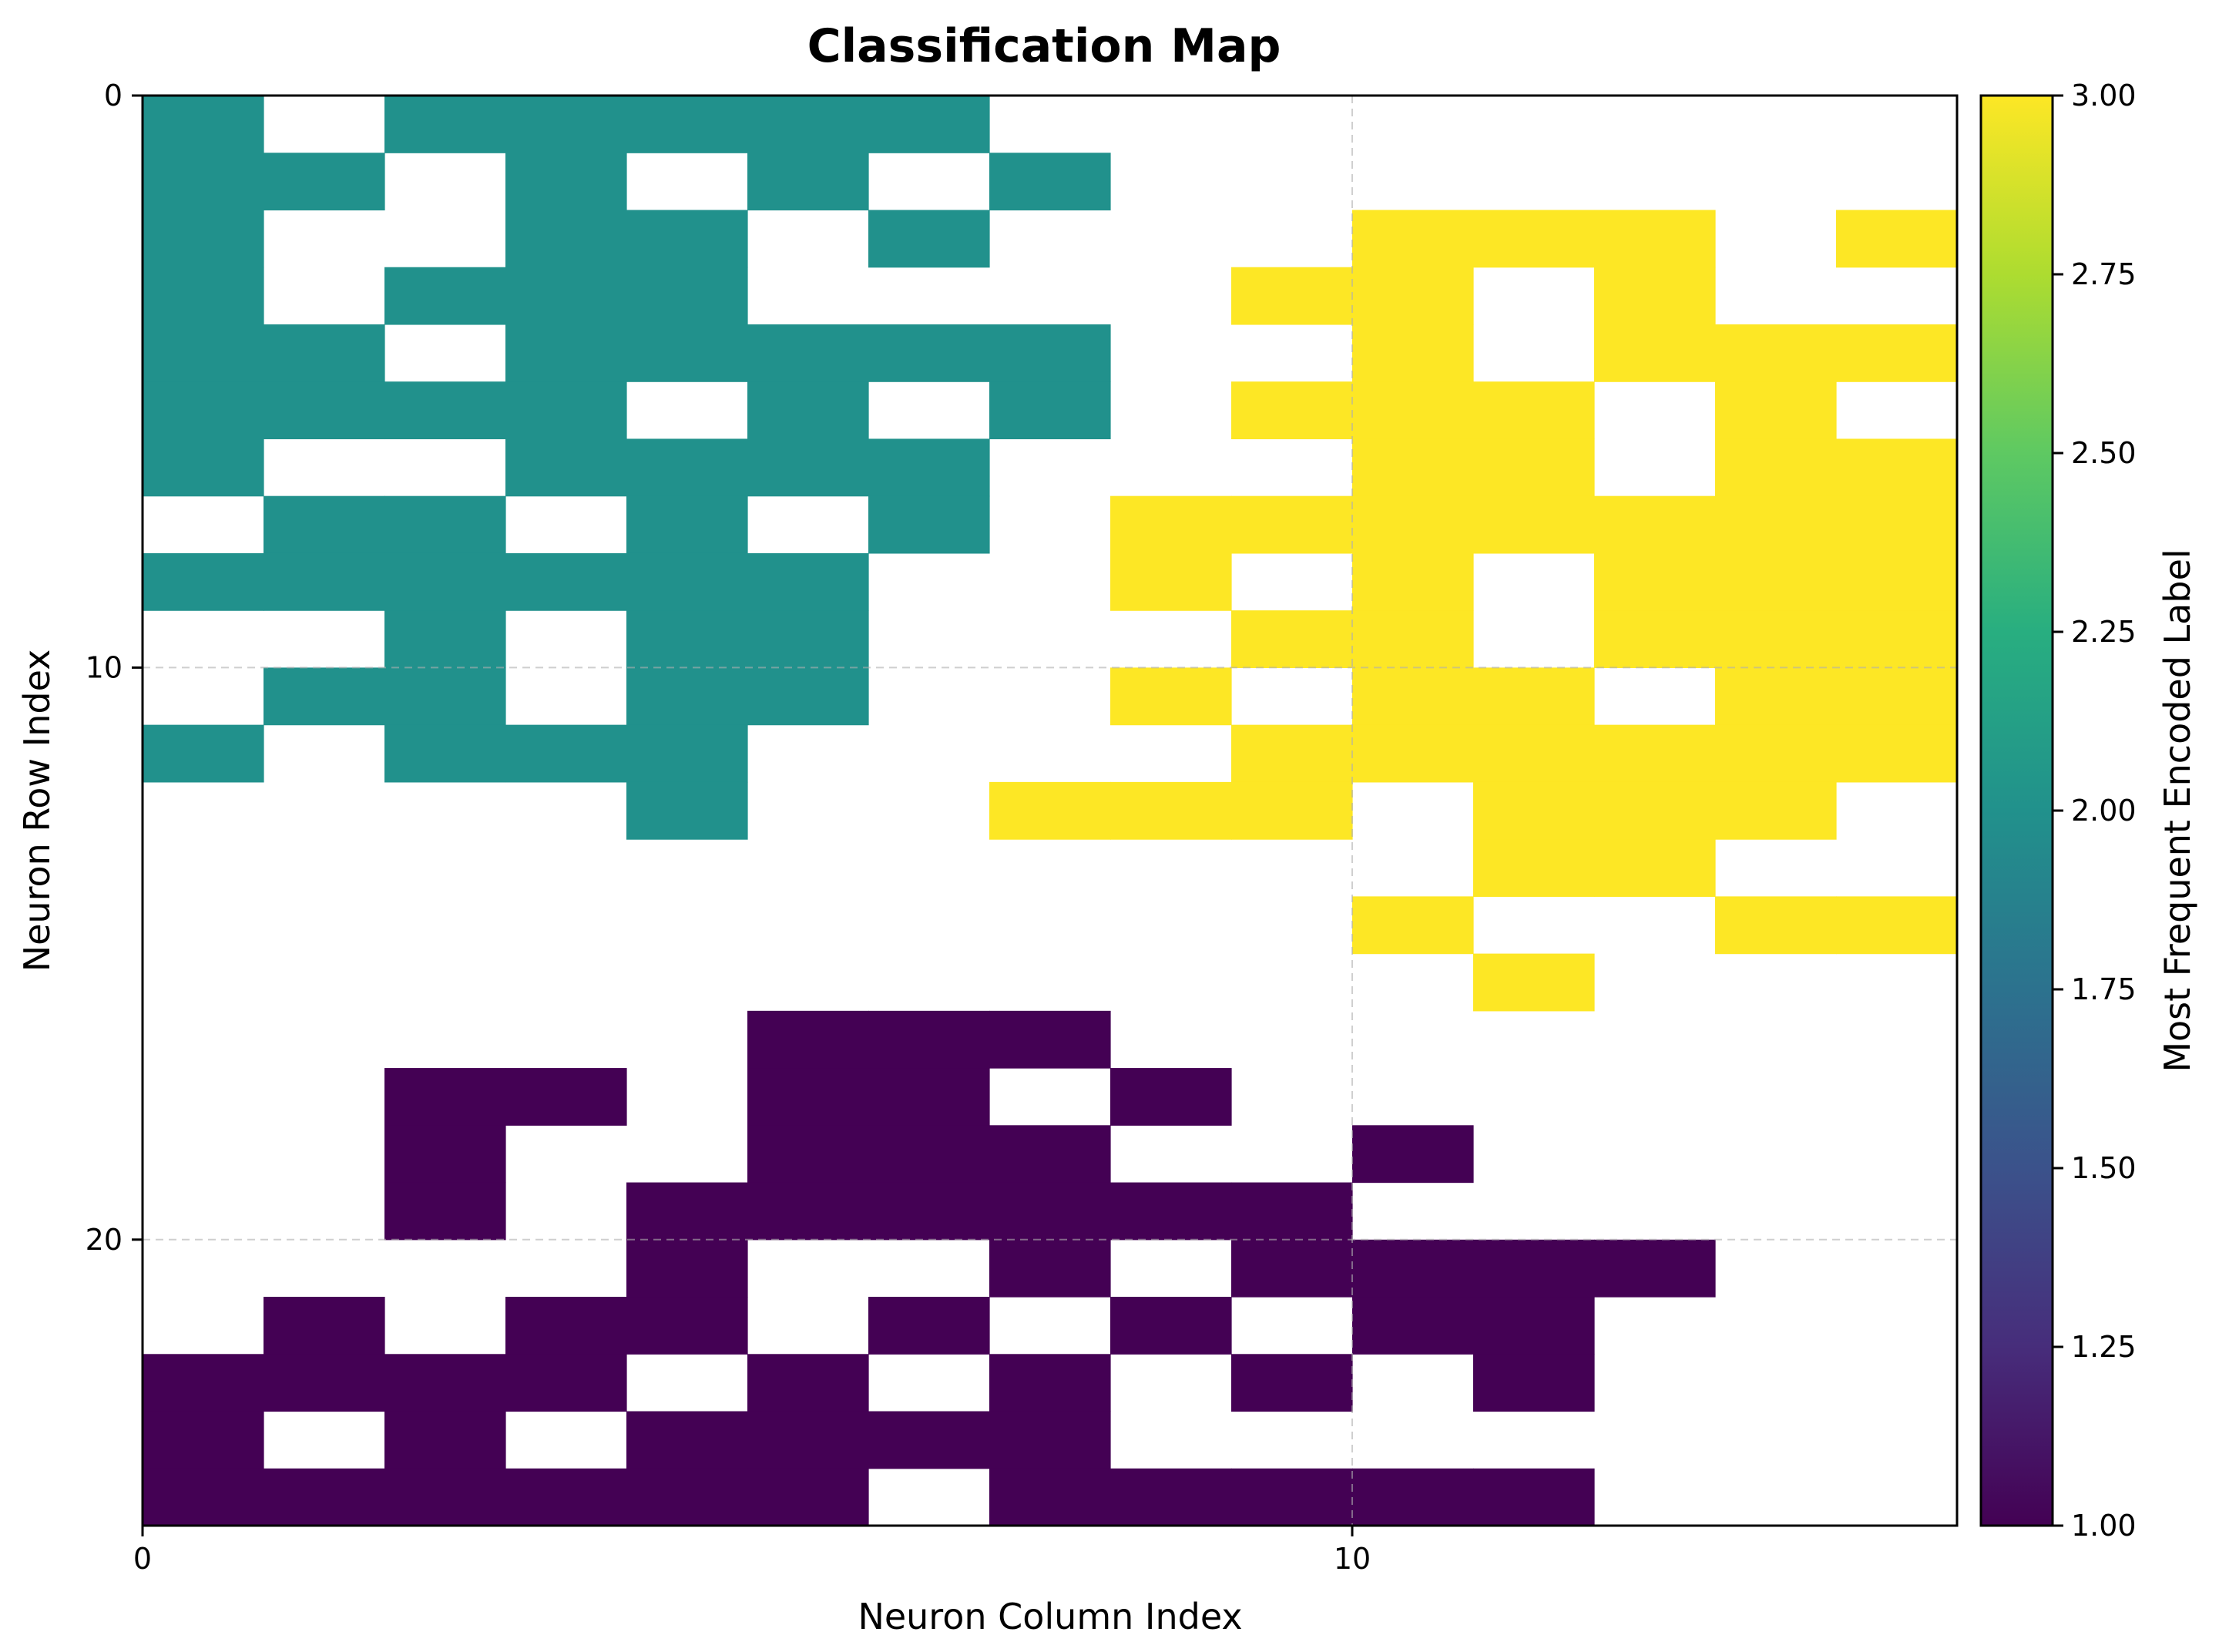 The image size is (2219, 1652). What do you see at coordinates (2177, 810) in the screenshot?
I see `colorbar-label: Most Frequent Encoded Label` at bounding box center [2177, 810].